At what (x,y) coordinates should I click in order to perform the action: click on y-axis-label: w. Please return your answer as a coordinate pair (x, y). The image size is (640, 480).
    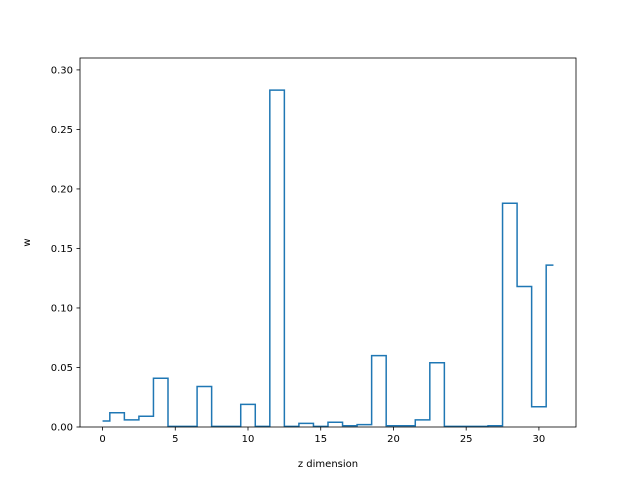
    Looking at the image, I should click on (27, 242).